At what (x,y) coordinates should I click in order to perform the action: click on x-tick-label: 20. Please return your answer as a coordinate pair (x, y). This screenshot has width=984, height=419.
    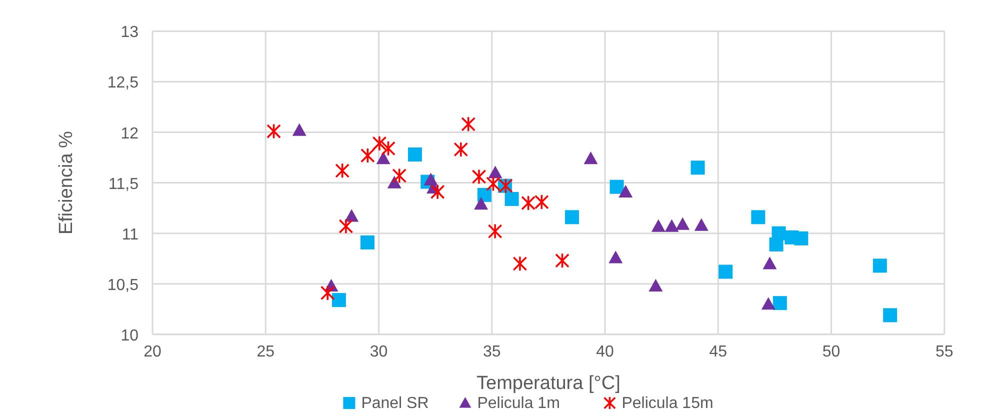
    Looking at the image, I should click on (153, 351).